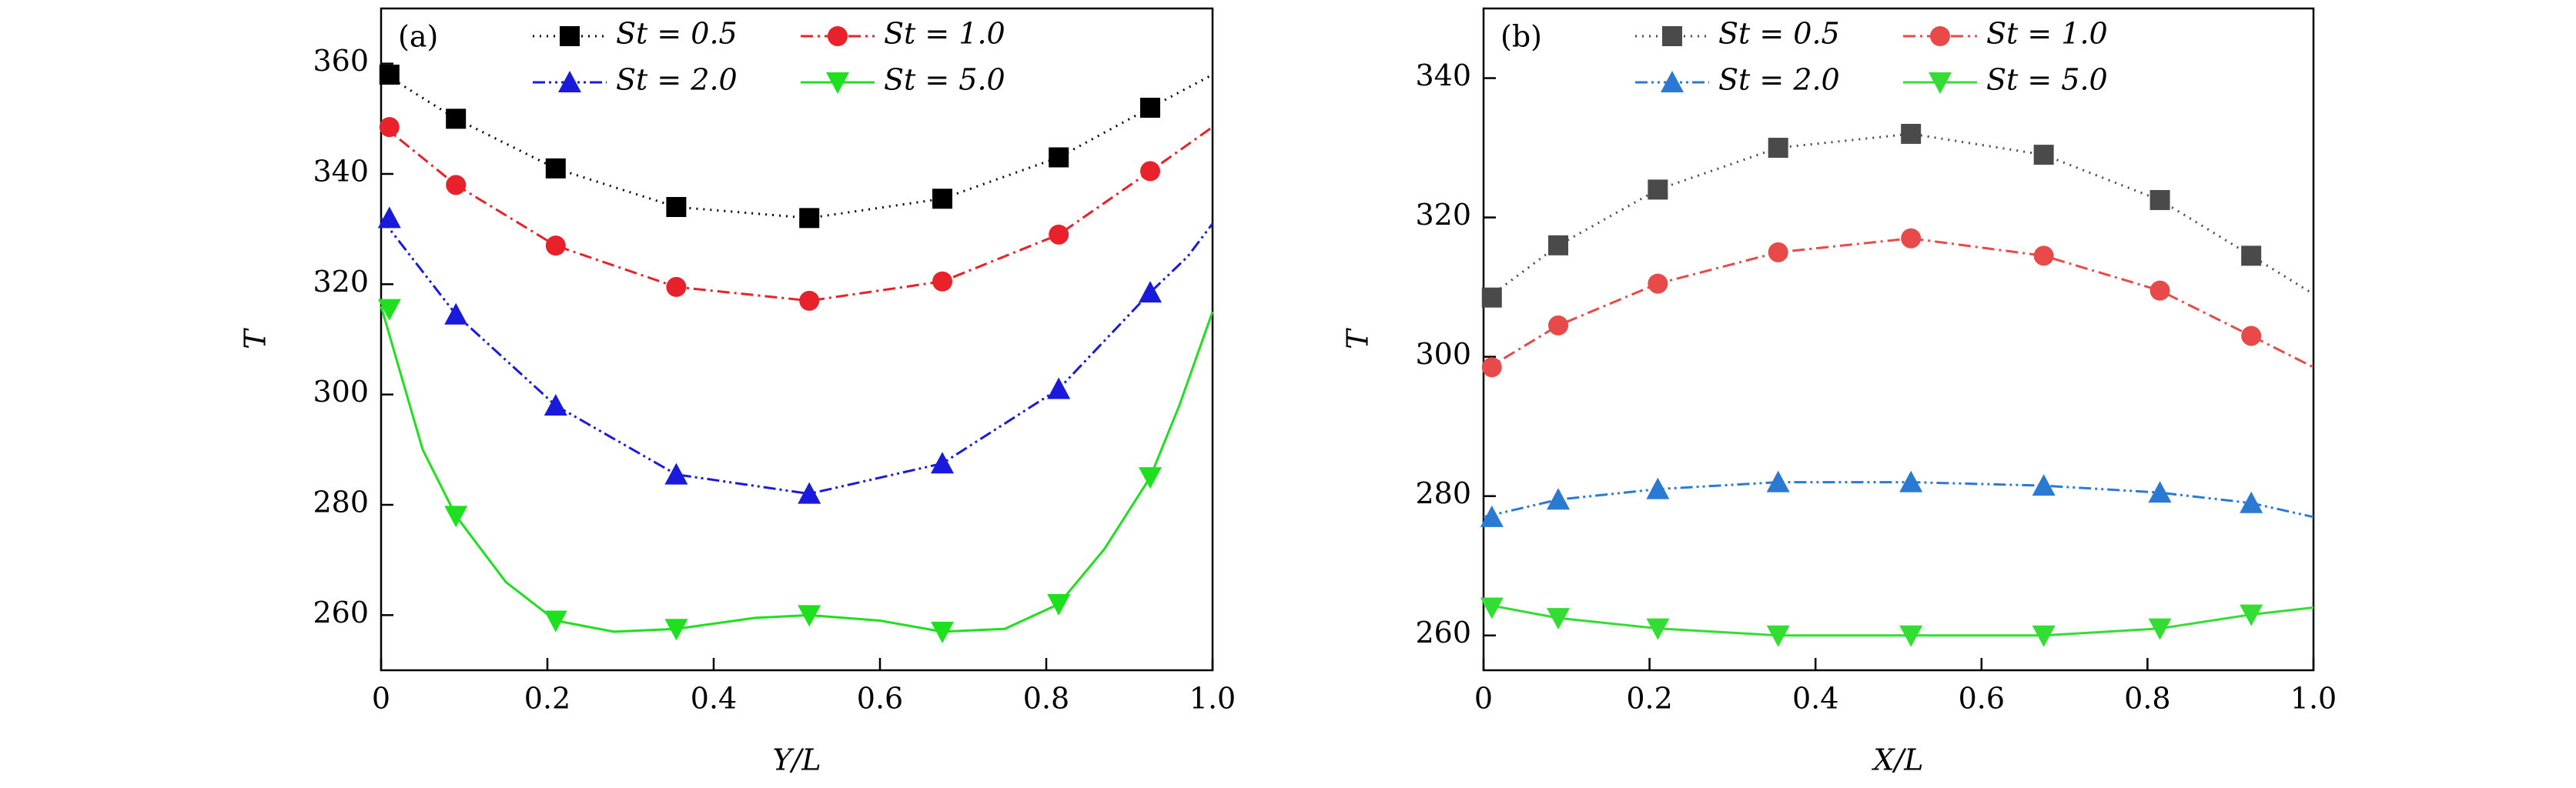 The image size is (2576, 788). What do you see at coordinates (1443, 632) in the screenshot?
I see `y-tick-label: 260` at bounding box center [1443, 632].